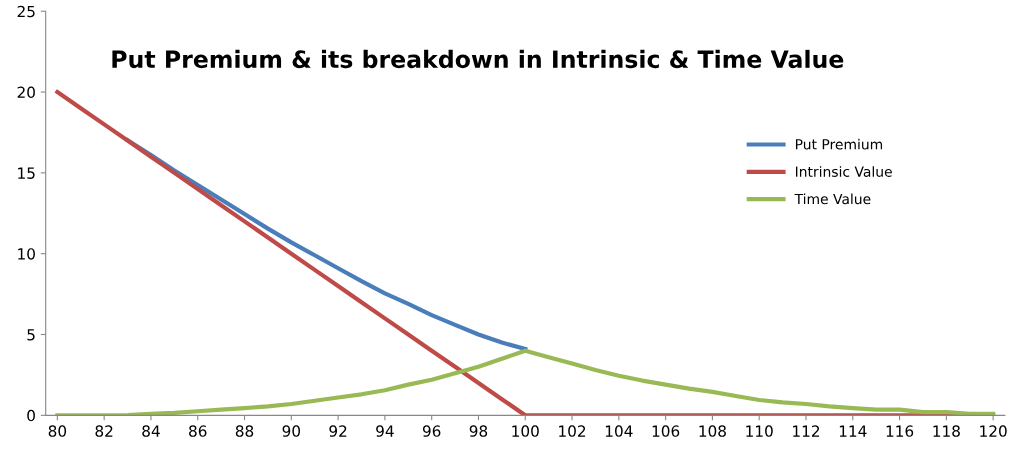  Describe the element at coordinates (26, 11) in the screenshot. I see `y-tick-label: 25` at that location.